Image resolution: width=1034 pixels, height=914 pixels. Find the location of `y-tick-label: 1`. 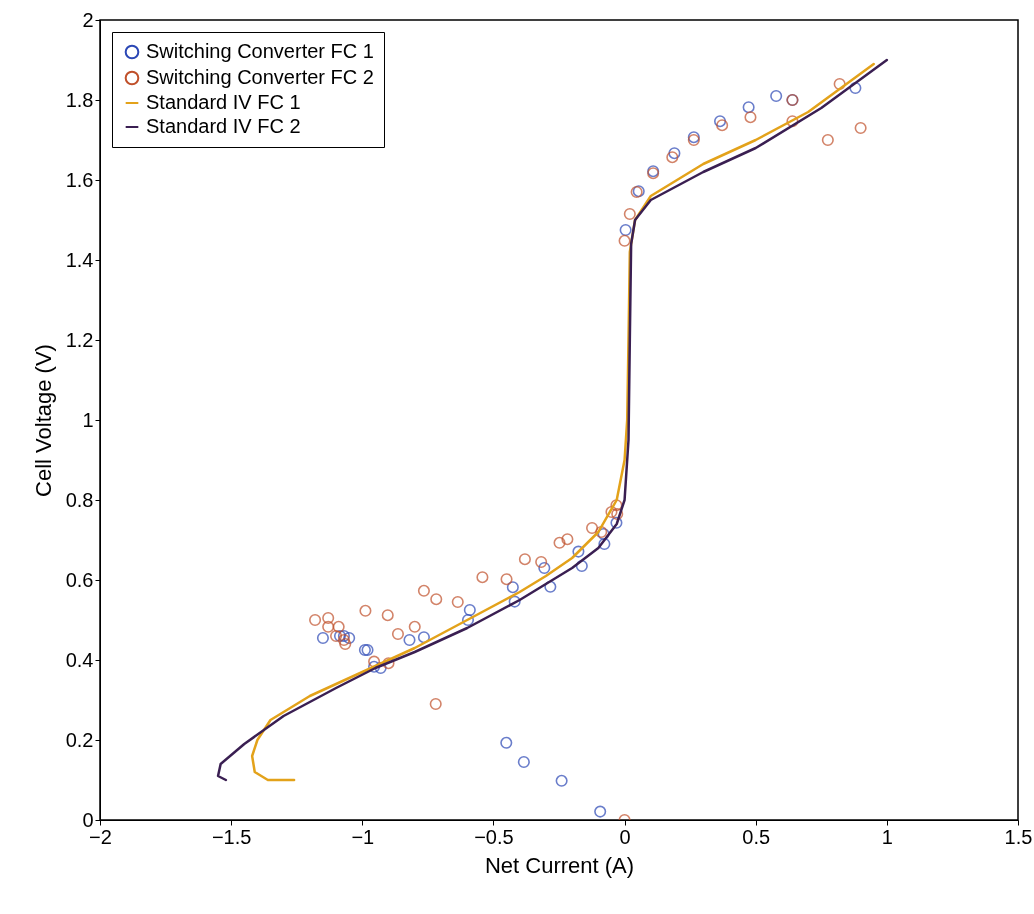

y-tick-label: 1 is located at coordinates (88, 419).